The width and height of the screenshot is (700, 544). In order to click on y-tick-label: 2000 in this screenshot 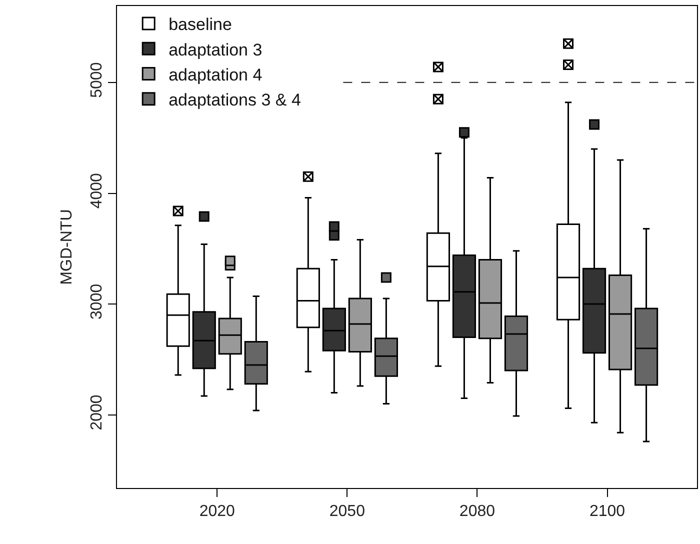, I will do `click(97, 412)`.